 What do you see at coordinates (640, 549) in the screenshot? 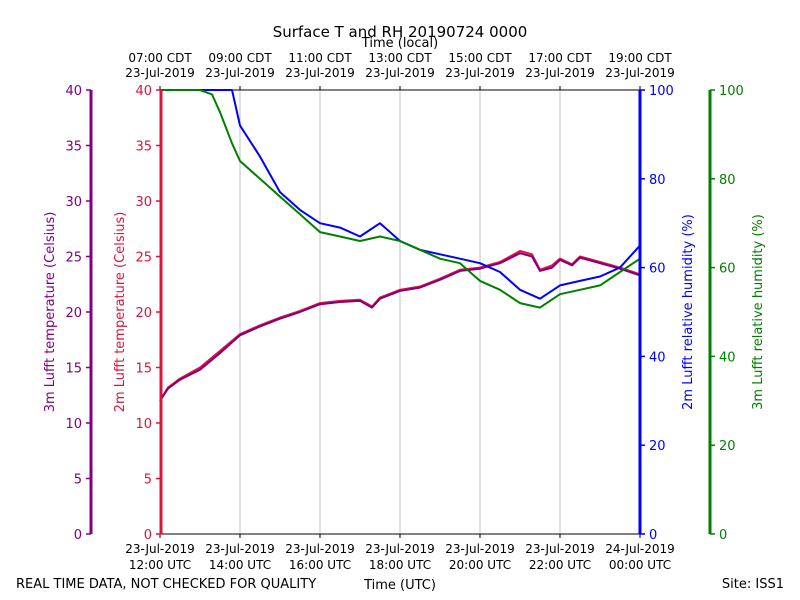
I see `x-tick-label-bottom: 24-Jul-2019` at bounding box center [640, 549].